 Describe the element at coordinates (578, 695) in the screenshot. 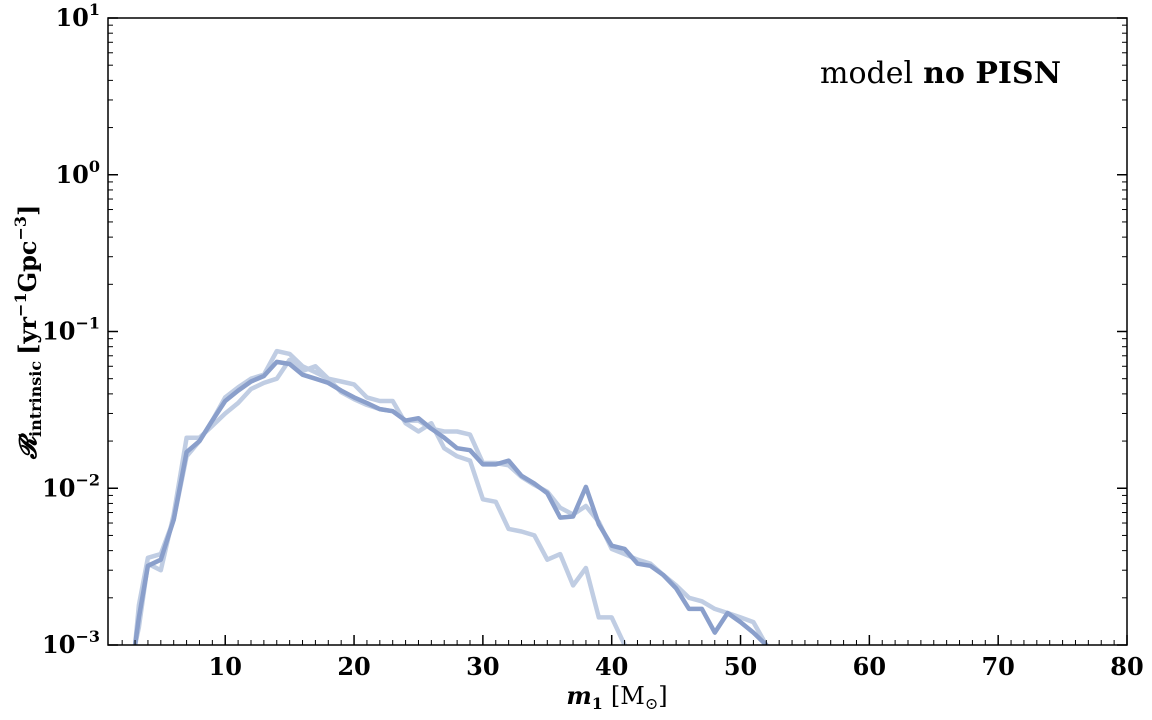

I see `x-axis-var: m` at that location.